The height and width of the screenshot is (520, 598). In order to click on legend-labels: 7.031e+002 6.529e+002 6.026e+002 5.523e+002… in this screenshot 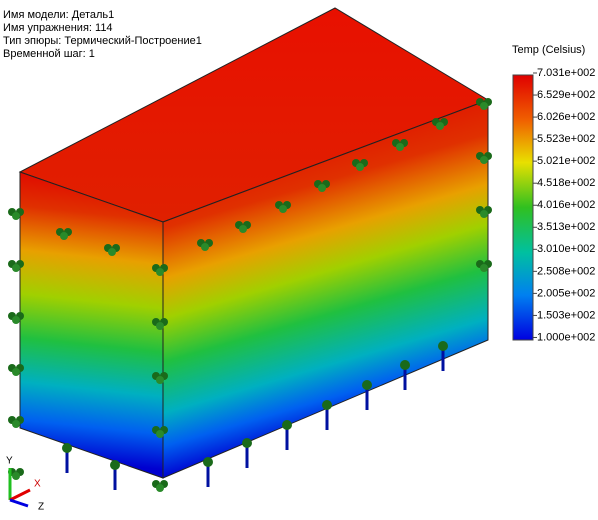, I will do `click(564, 205)`.